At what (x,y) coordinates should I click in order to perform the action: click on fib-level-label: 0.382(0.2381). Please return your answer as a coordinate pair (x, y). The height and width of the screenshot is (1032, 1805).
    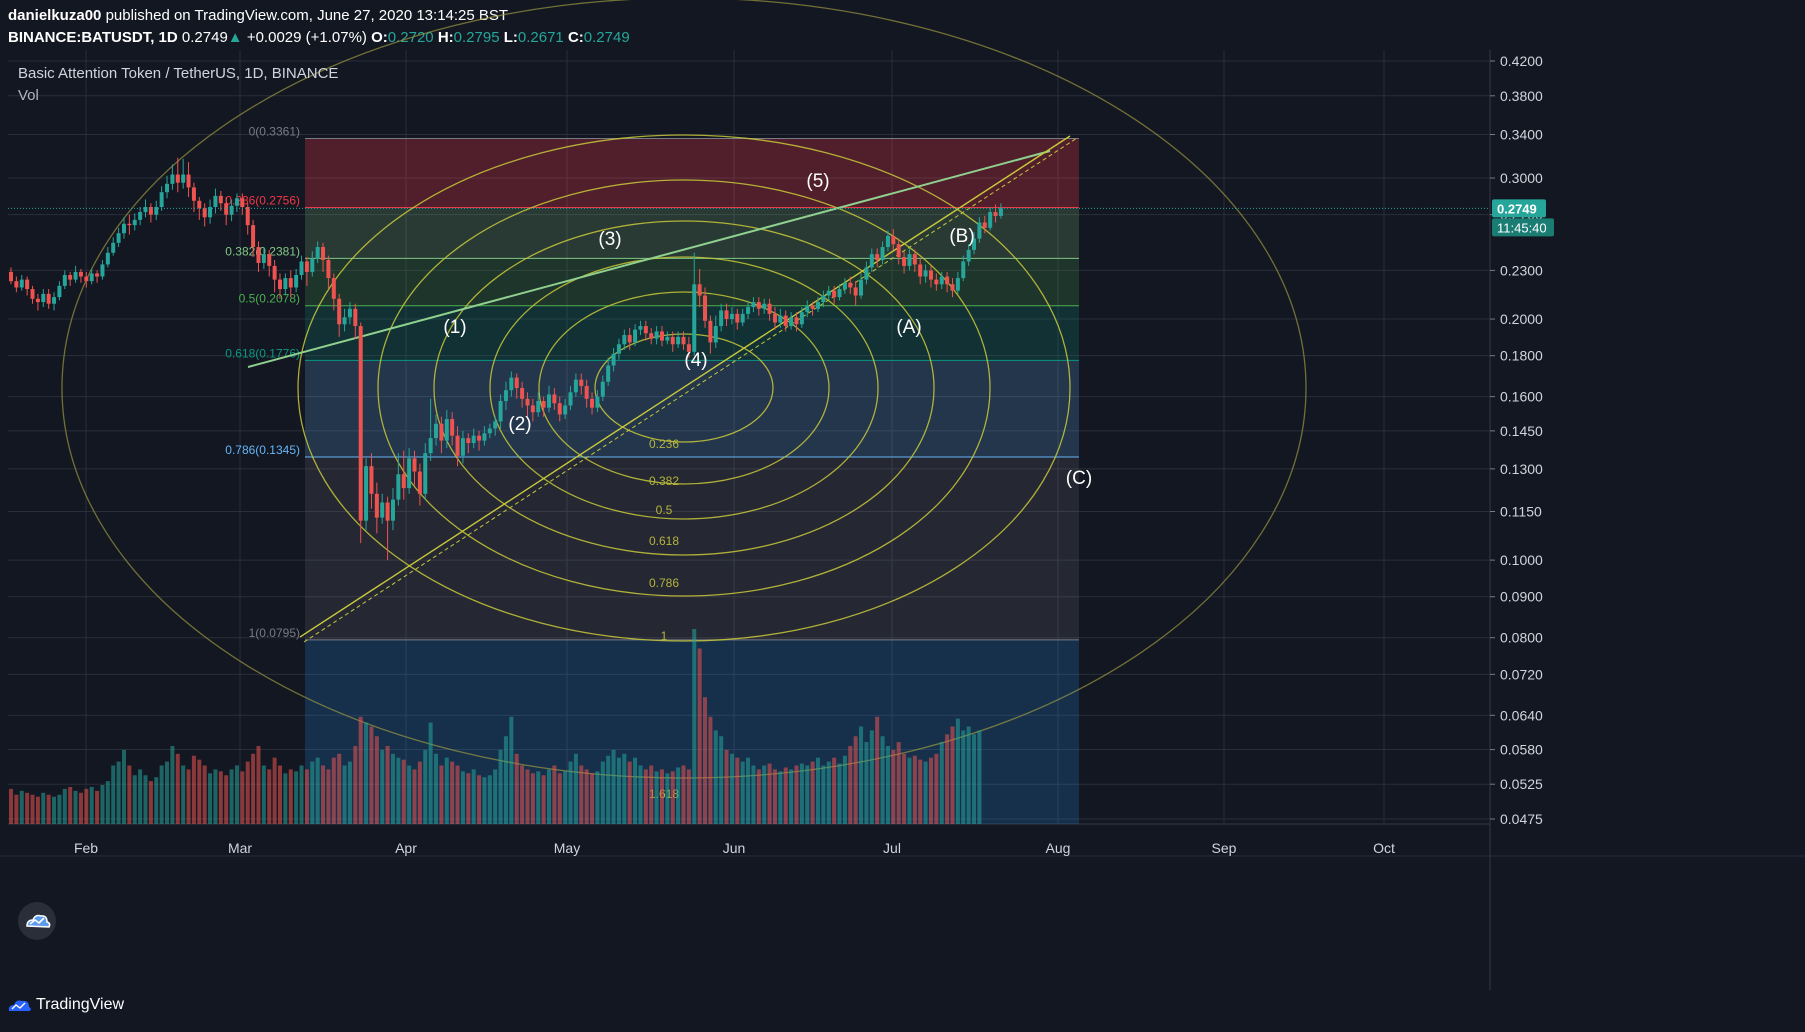
    Looking at the image, I should click on (262, 251).